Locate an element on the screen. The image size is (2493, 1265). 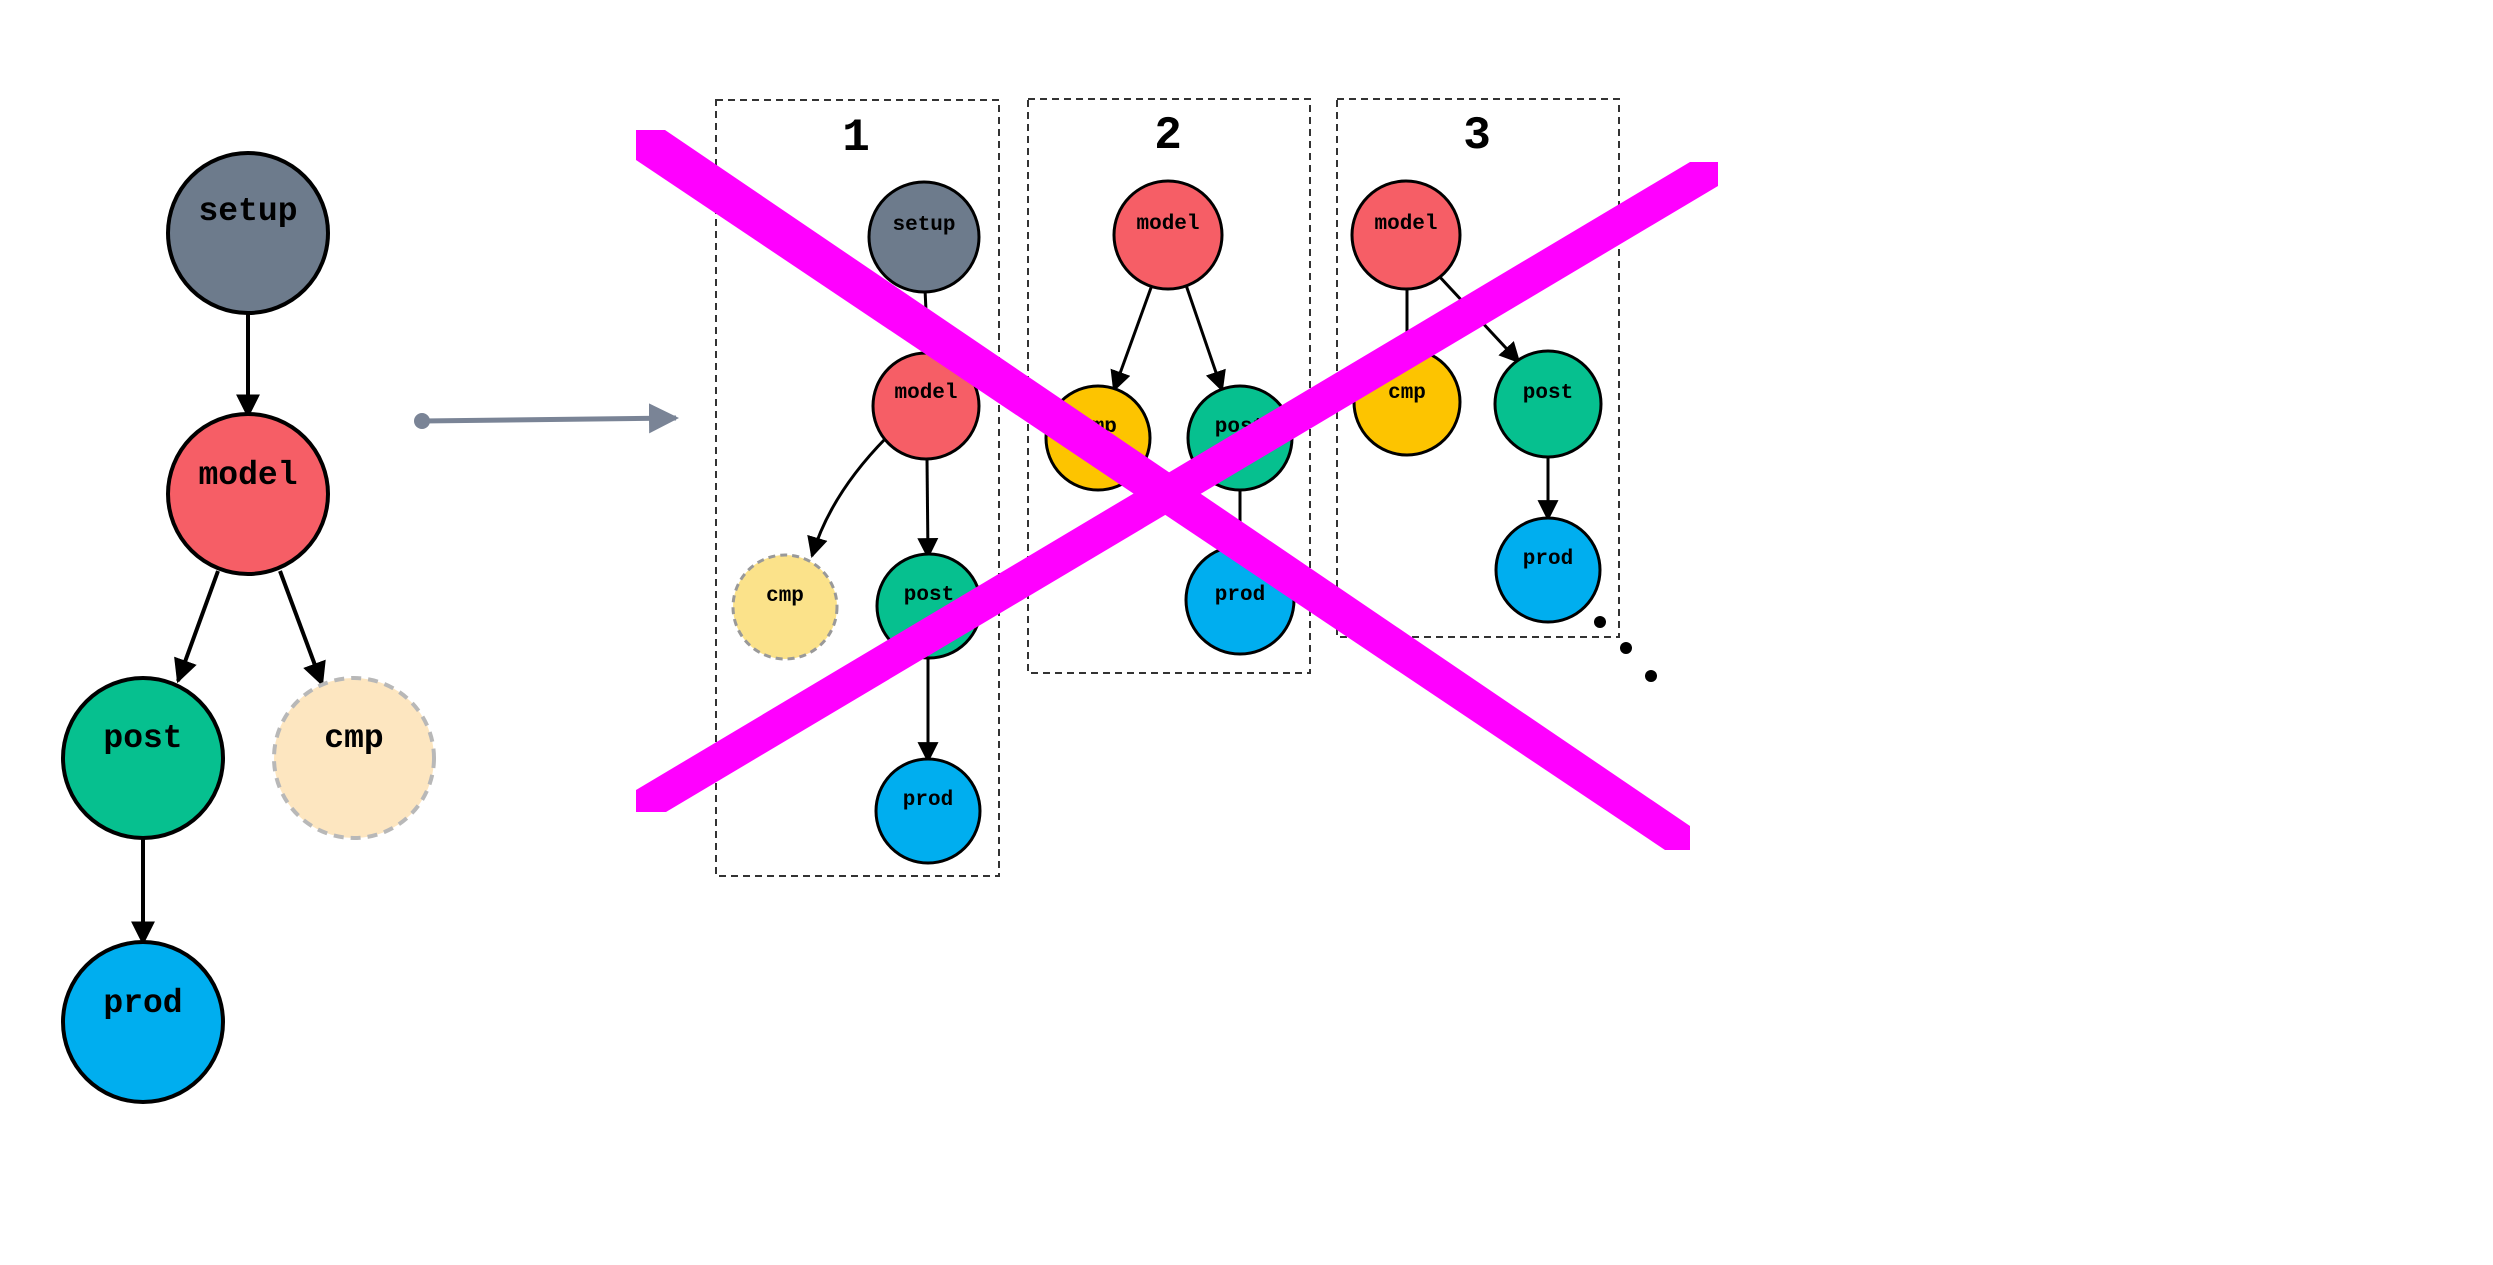
node-prod-circle is located at coordinates (143, 1022).